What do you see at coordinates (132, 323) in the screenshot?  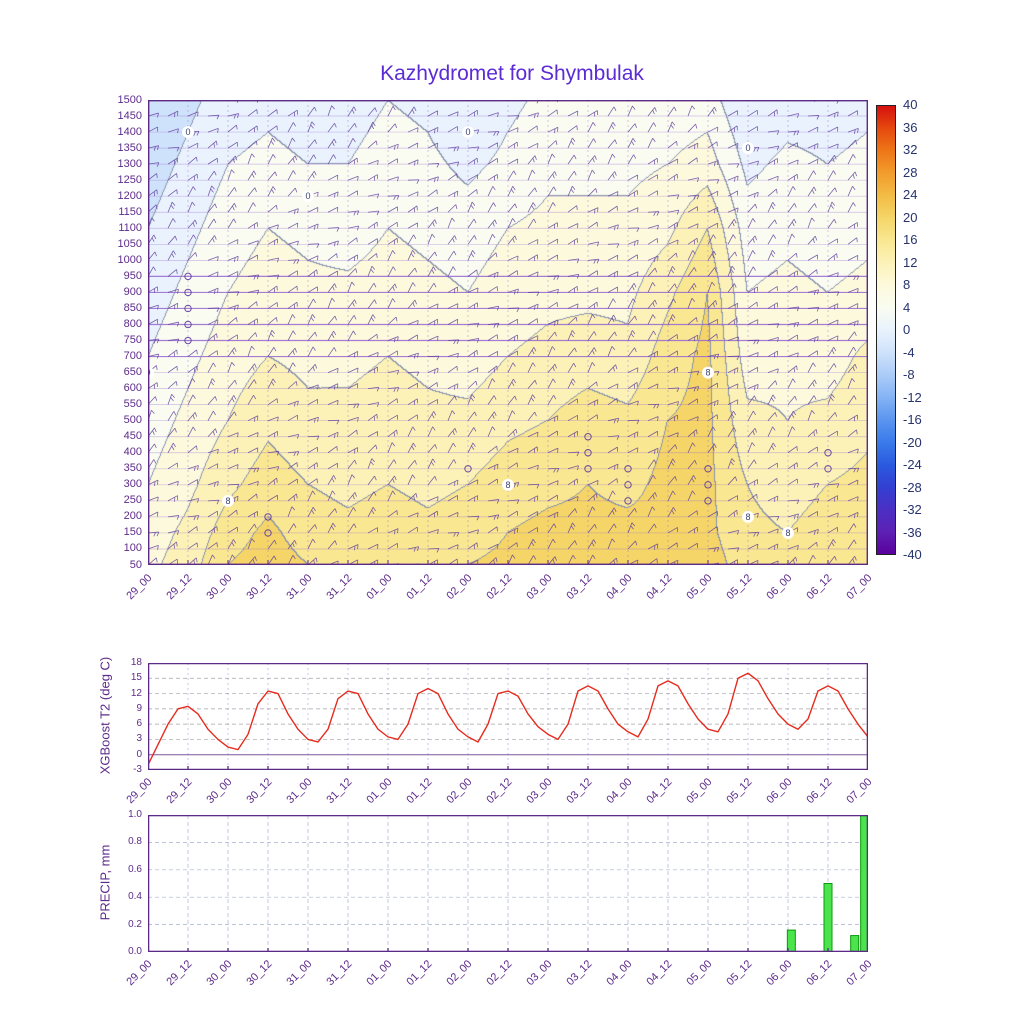 I see `height-tick-label: 800` at bounding box center [132, 323].